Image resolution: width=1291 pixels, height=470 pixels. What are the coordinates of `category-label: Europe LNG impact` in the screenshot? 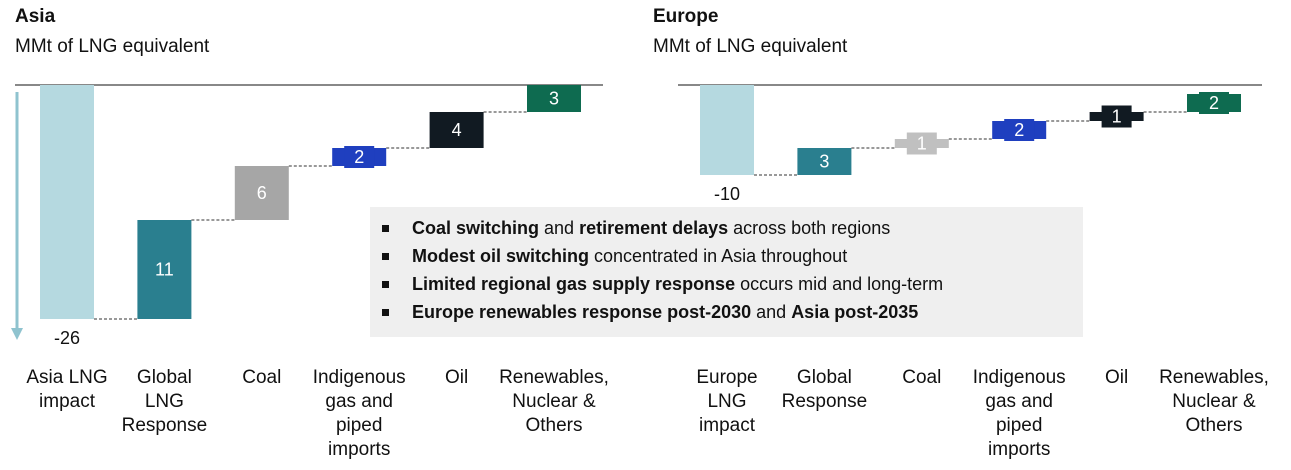 It's located at (727, 401).